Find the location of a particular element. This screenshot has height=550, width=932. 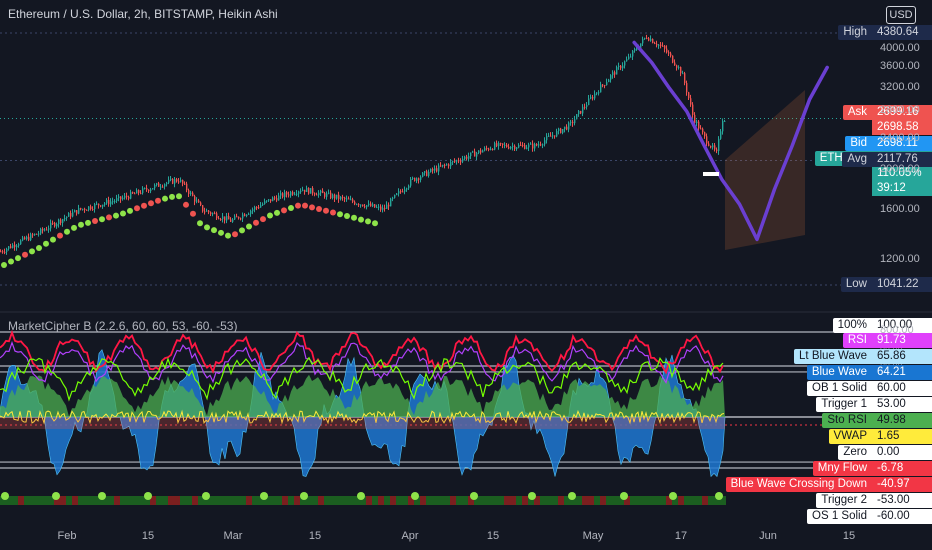

price-label-name: Low is located at coordinates (856, 284).